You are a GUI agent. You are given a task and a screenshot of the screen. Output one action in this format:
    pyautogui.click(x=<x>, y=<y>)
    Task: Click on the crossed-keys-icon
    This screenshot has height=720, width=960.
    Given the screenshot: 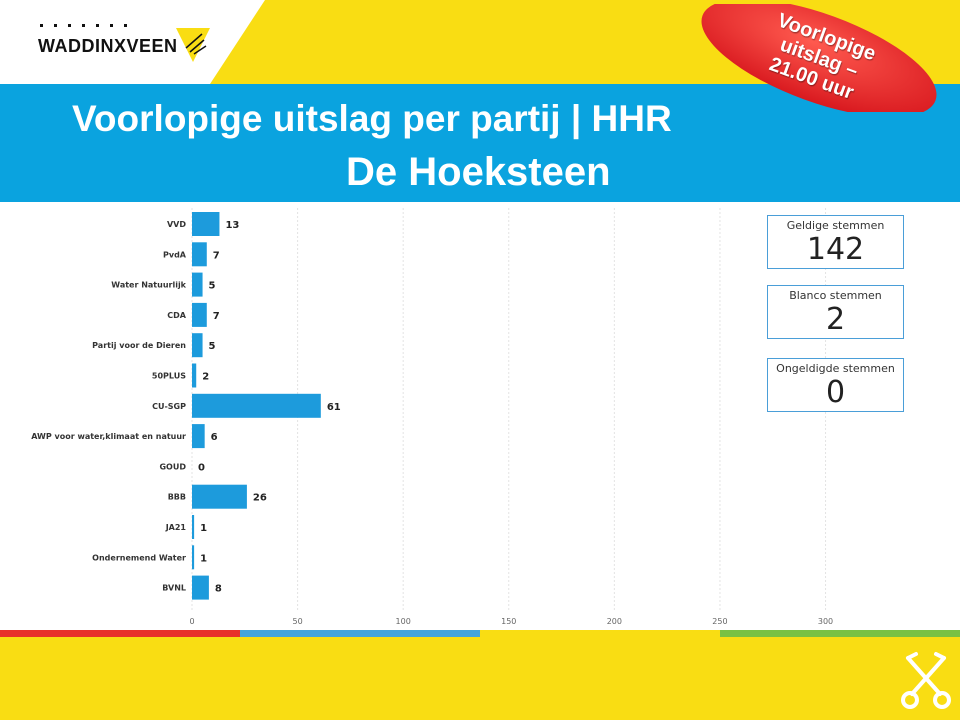 What is the action you would take?
    pyautogui.click(x=926, y=680)
    